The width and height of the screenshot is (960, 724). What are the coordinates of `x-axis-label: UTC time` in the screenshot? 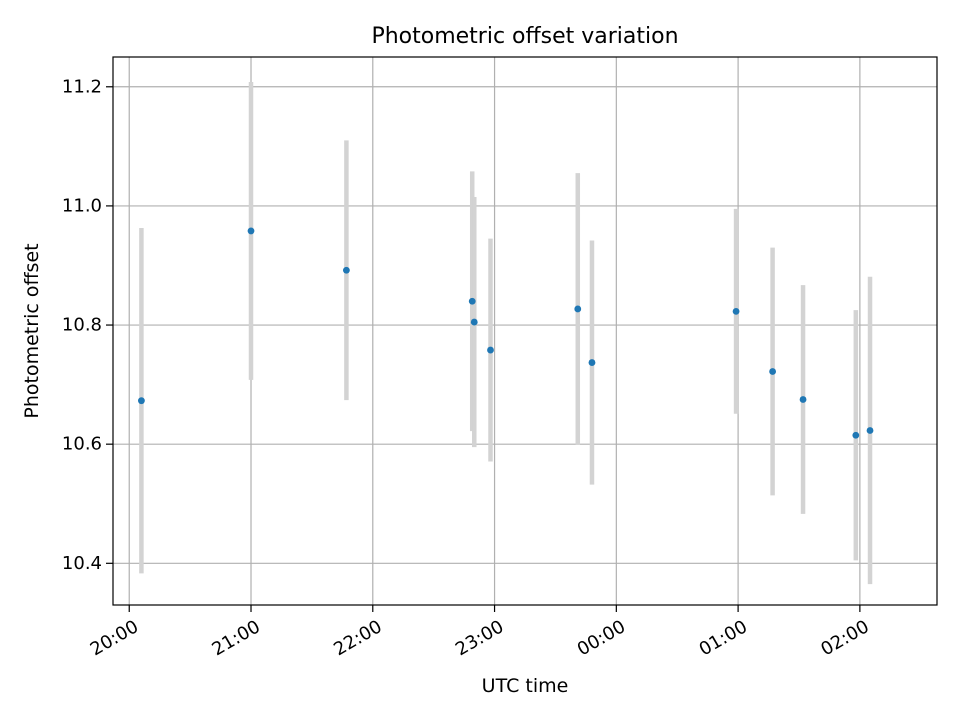 It's located at (525, 686).